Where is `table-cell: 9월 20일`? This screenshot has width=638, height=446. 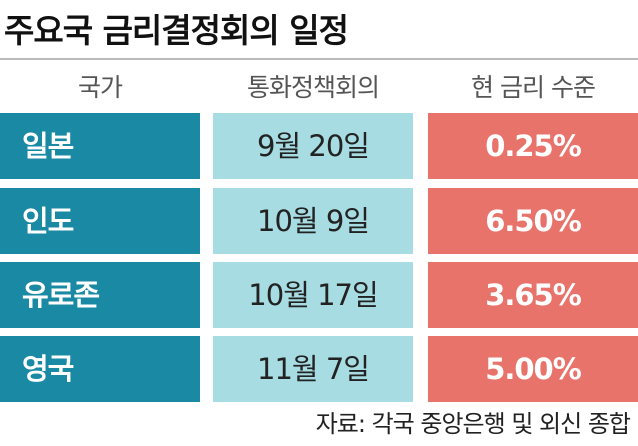 table-cell: 9월 20일 is located at coordinates (313, 146).